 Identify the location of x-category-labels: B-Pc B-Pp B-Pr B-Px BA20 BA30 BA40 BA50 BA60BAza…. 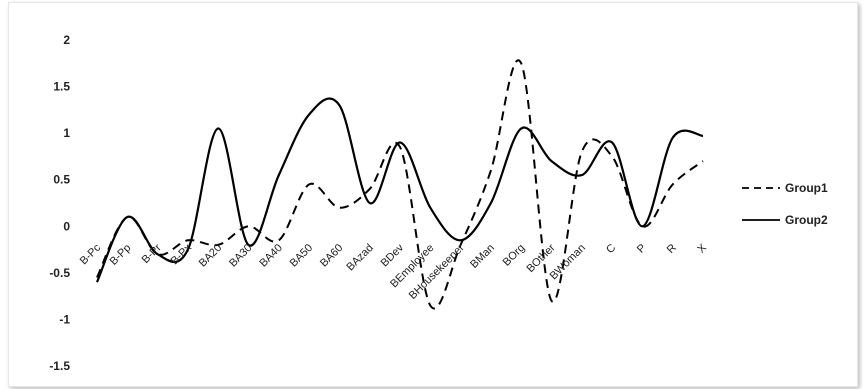
(394, 271).